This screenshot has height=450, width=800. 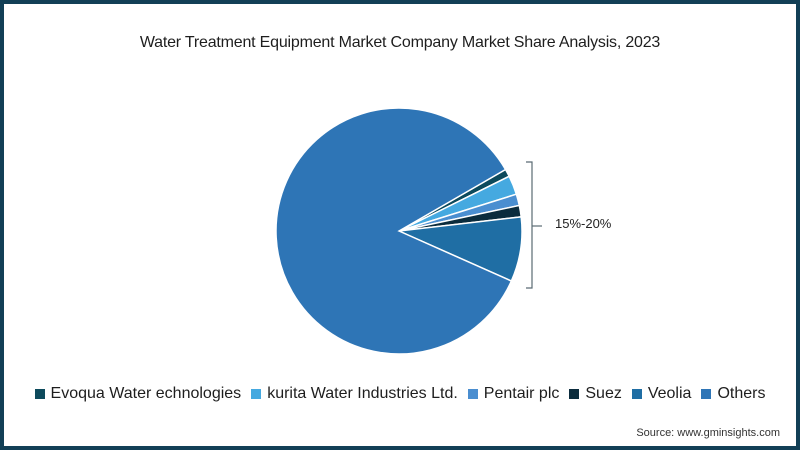 What do you see at coordinates (521, 393) in the screenshot?
I see `legend-label: Pentair plc` at bounding box center [521, 393].